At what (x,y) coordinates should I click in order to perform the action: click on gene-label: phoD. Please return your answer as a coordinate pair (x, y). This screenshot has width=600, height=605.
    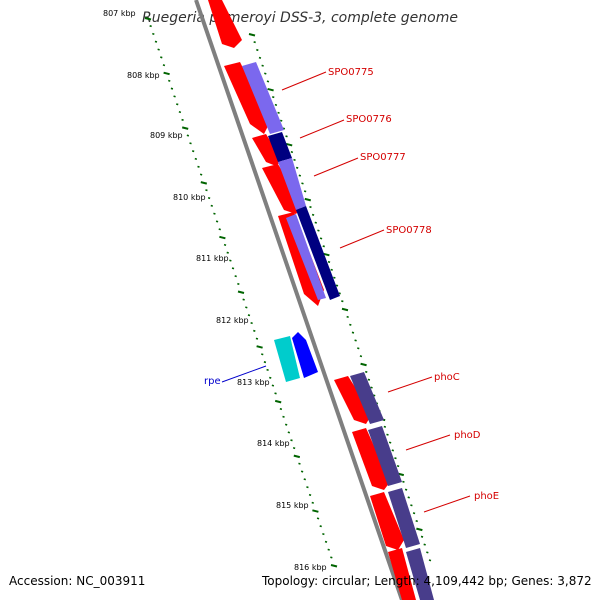
    Looking at the image, I should click on (467, 435).